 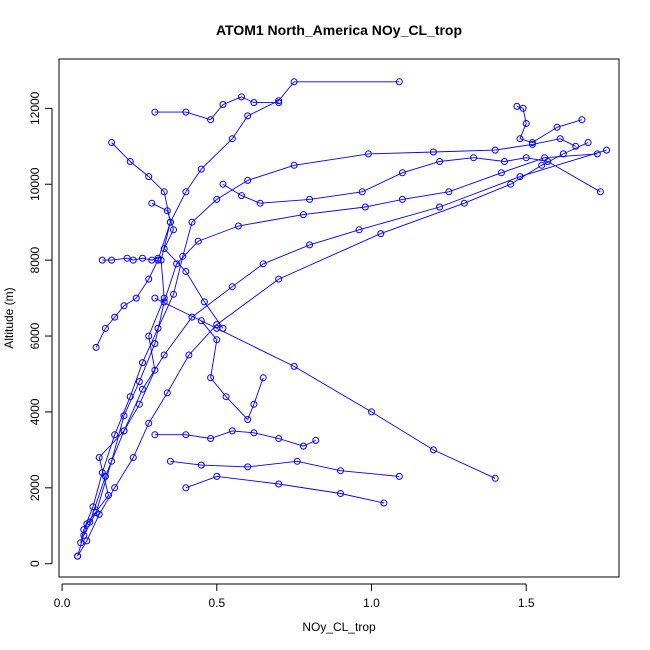 I want to click on x-axis-label: NOy_CL_trop, so click(x=339, y=627).